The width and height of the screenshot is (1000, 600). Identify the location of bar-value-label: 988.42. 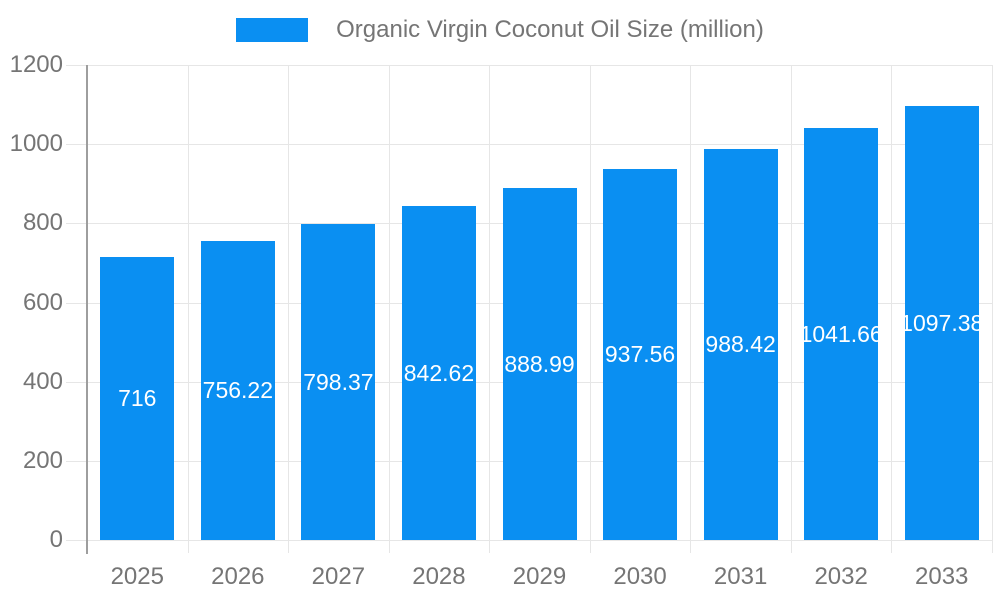
(740, 344).